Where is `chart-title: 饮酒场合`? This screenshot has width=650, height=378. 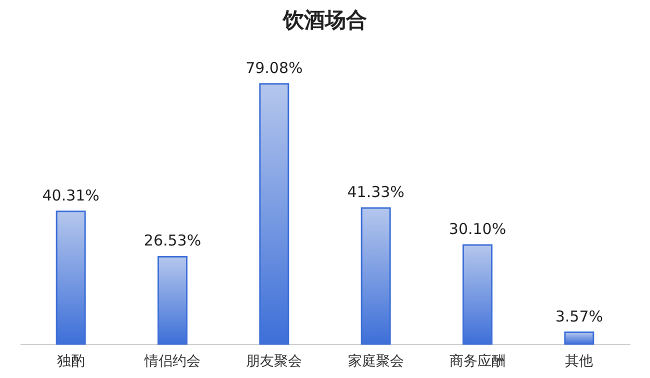 chart-title: 饮酒场合 is located at coordinates (324, 20).